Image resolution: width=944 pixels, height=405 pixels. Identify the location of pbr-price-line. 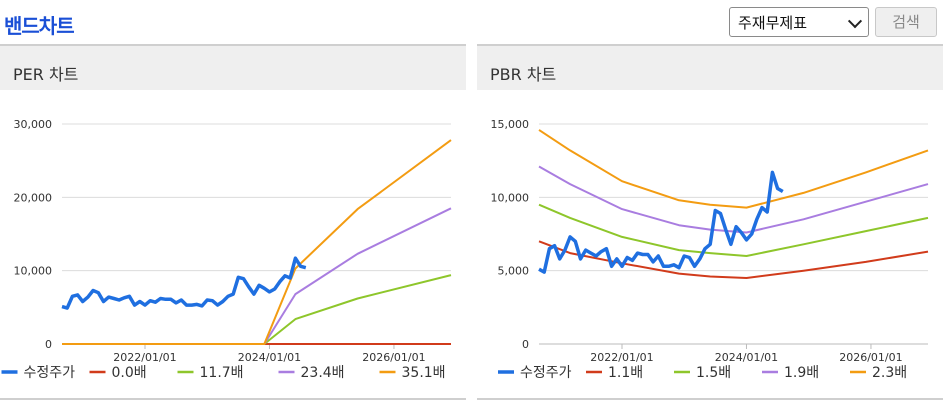
(661, 222).